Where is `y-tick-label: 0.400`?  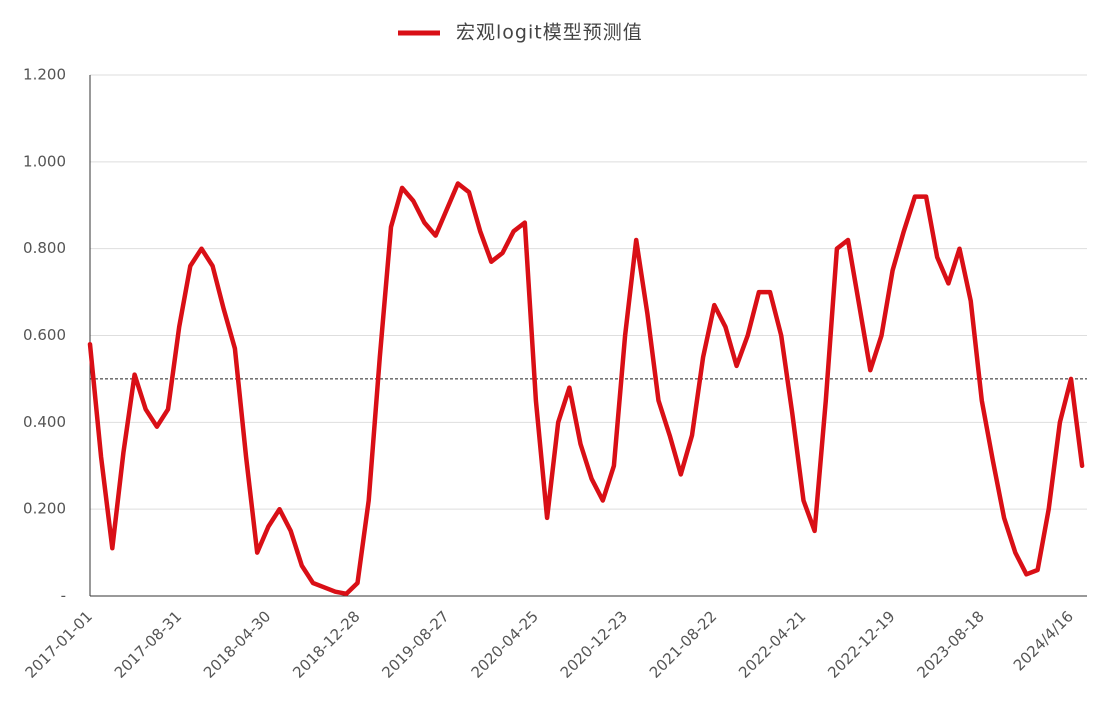 y-tick-label: 0.400 is located at coordinates (44, 422).